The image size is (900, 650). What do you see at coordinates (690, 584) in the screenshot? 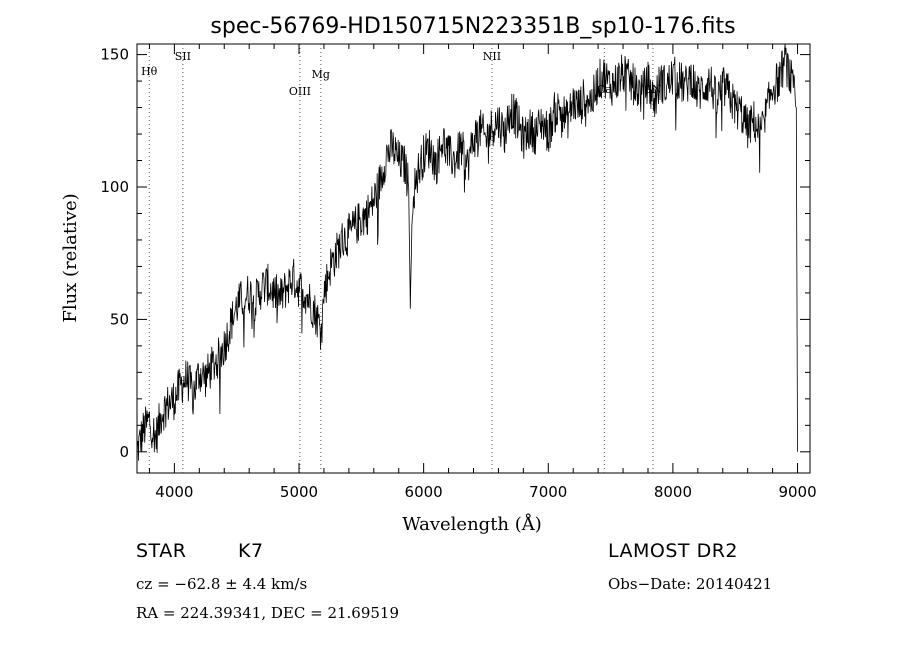
I see `observation-date: Obs−Date: 20140421` at bounding box center [690, 584].